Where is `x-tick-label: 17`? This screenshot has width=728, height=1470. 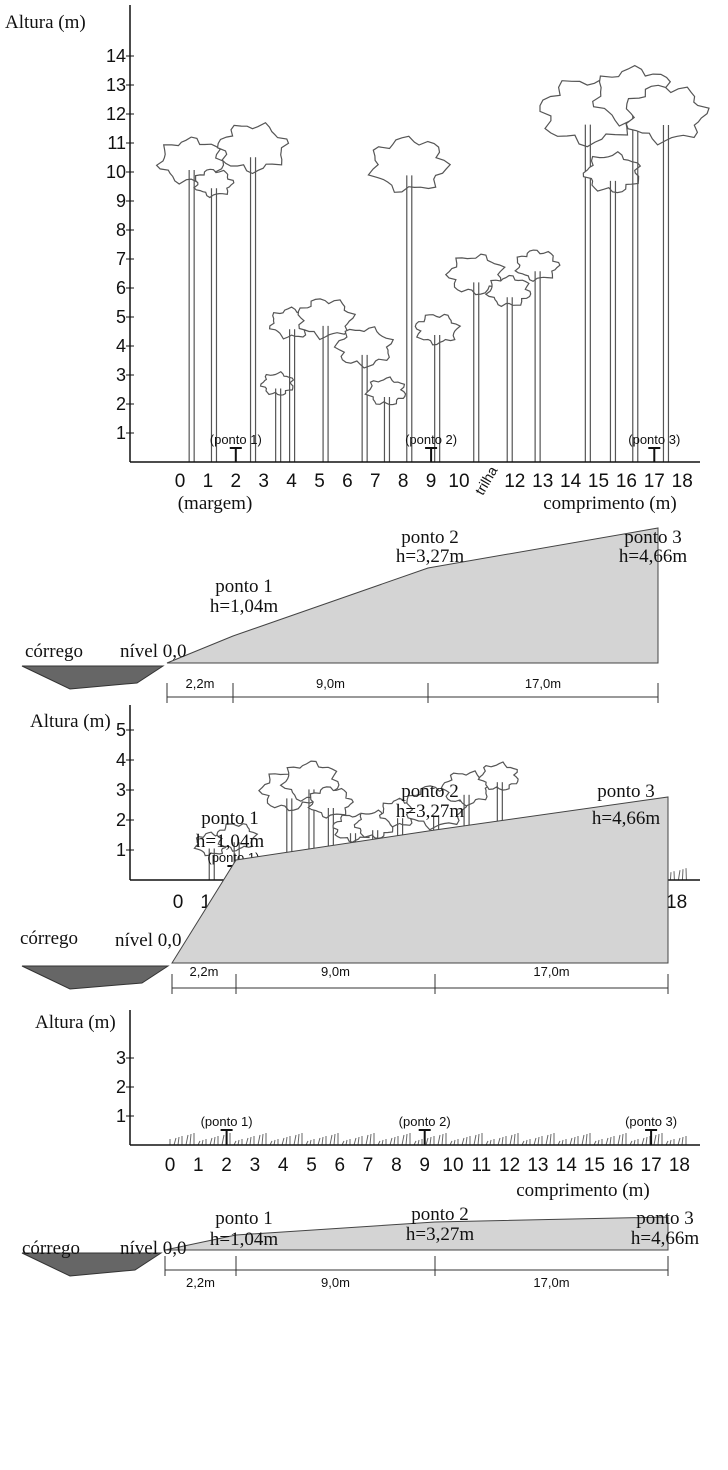 x-tick-label: 17 is located at coordinates (654, 481).